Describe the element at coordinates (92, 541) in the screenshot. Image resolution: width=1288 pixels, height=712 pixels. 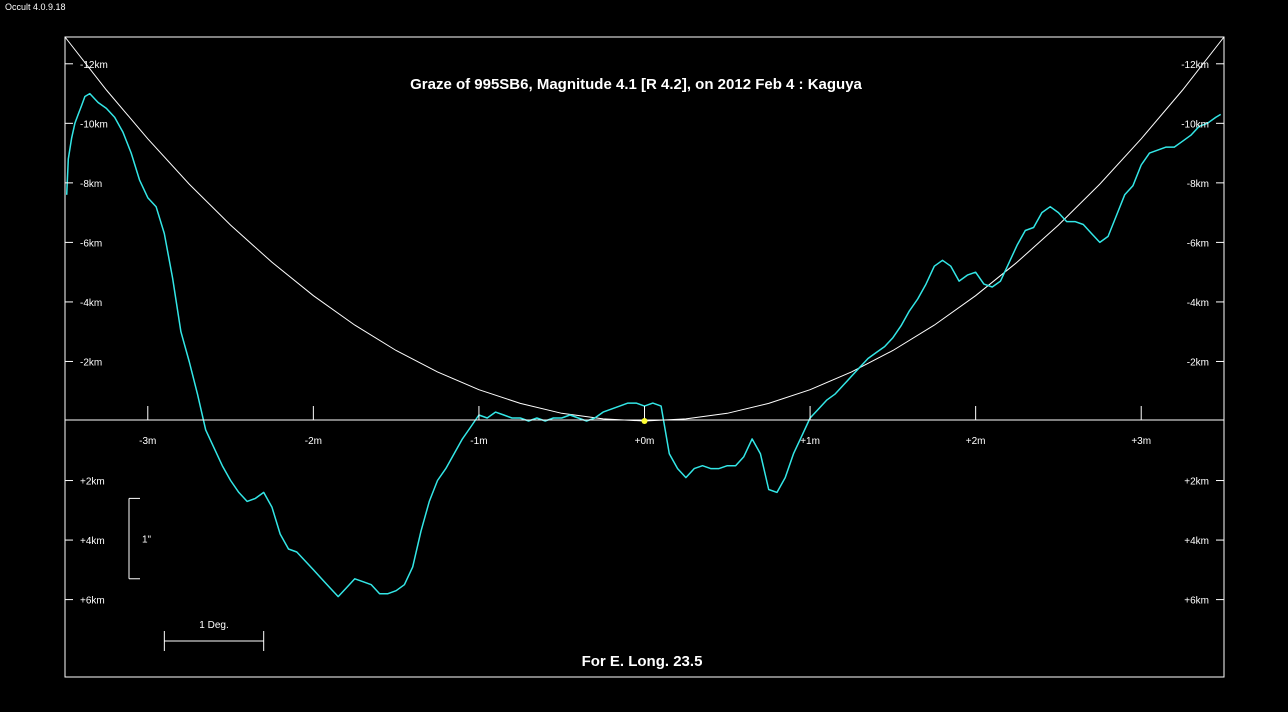
I see `y-tick-label-left: +4km` at that location.